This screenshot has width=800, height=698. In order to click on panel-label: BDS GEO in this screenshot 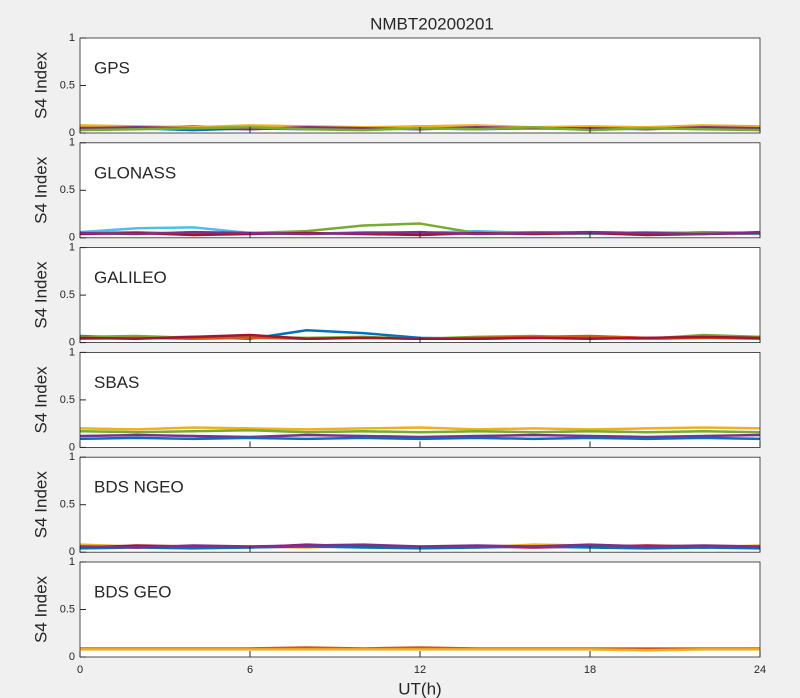, I will do `click(132, 591)`.